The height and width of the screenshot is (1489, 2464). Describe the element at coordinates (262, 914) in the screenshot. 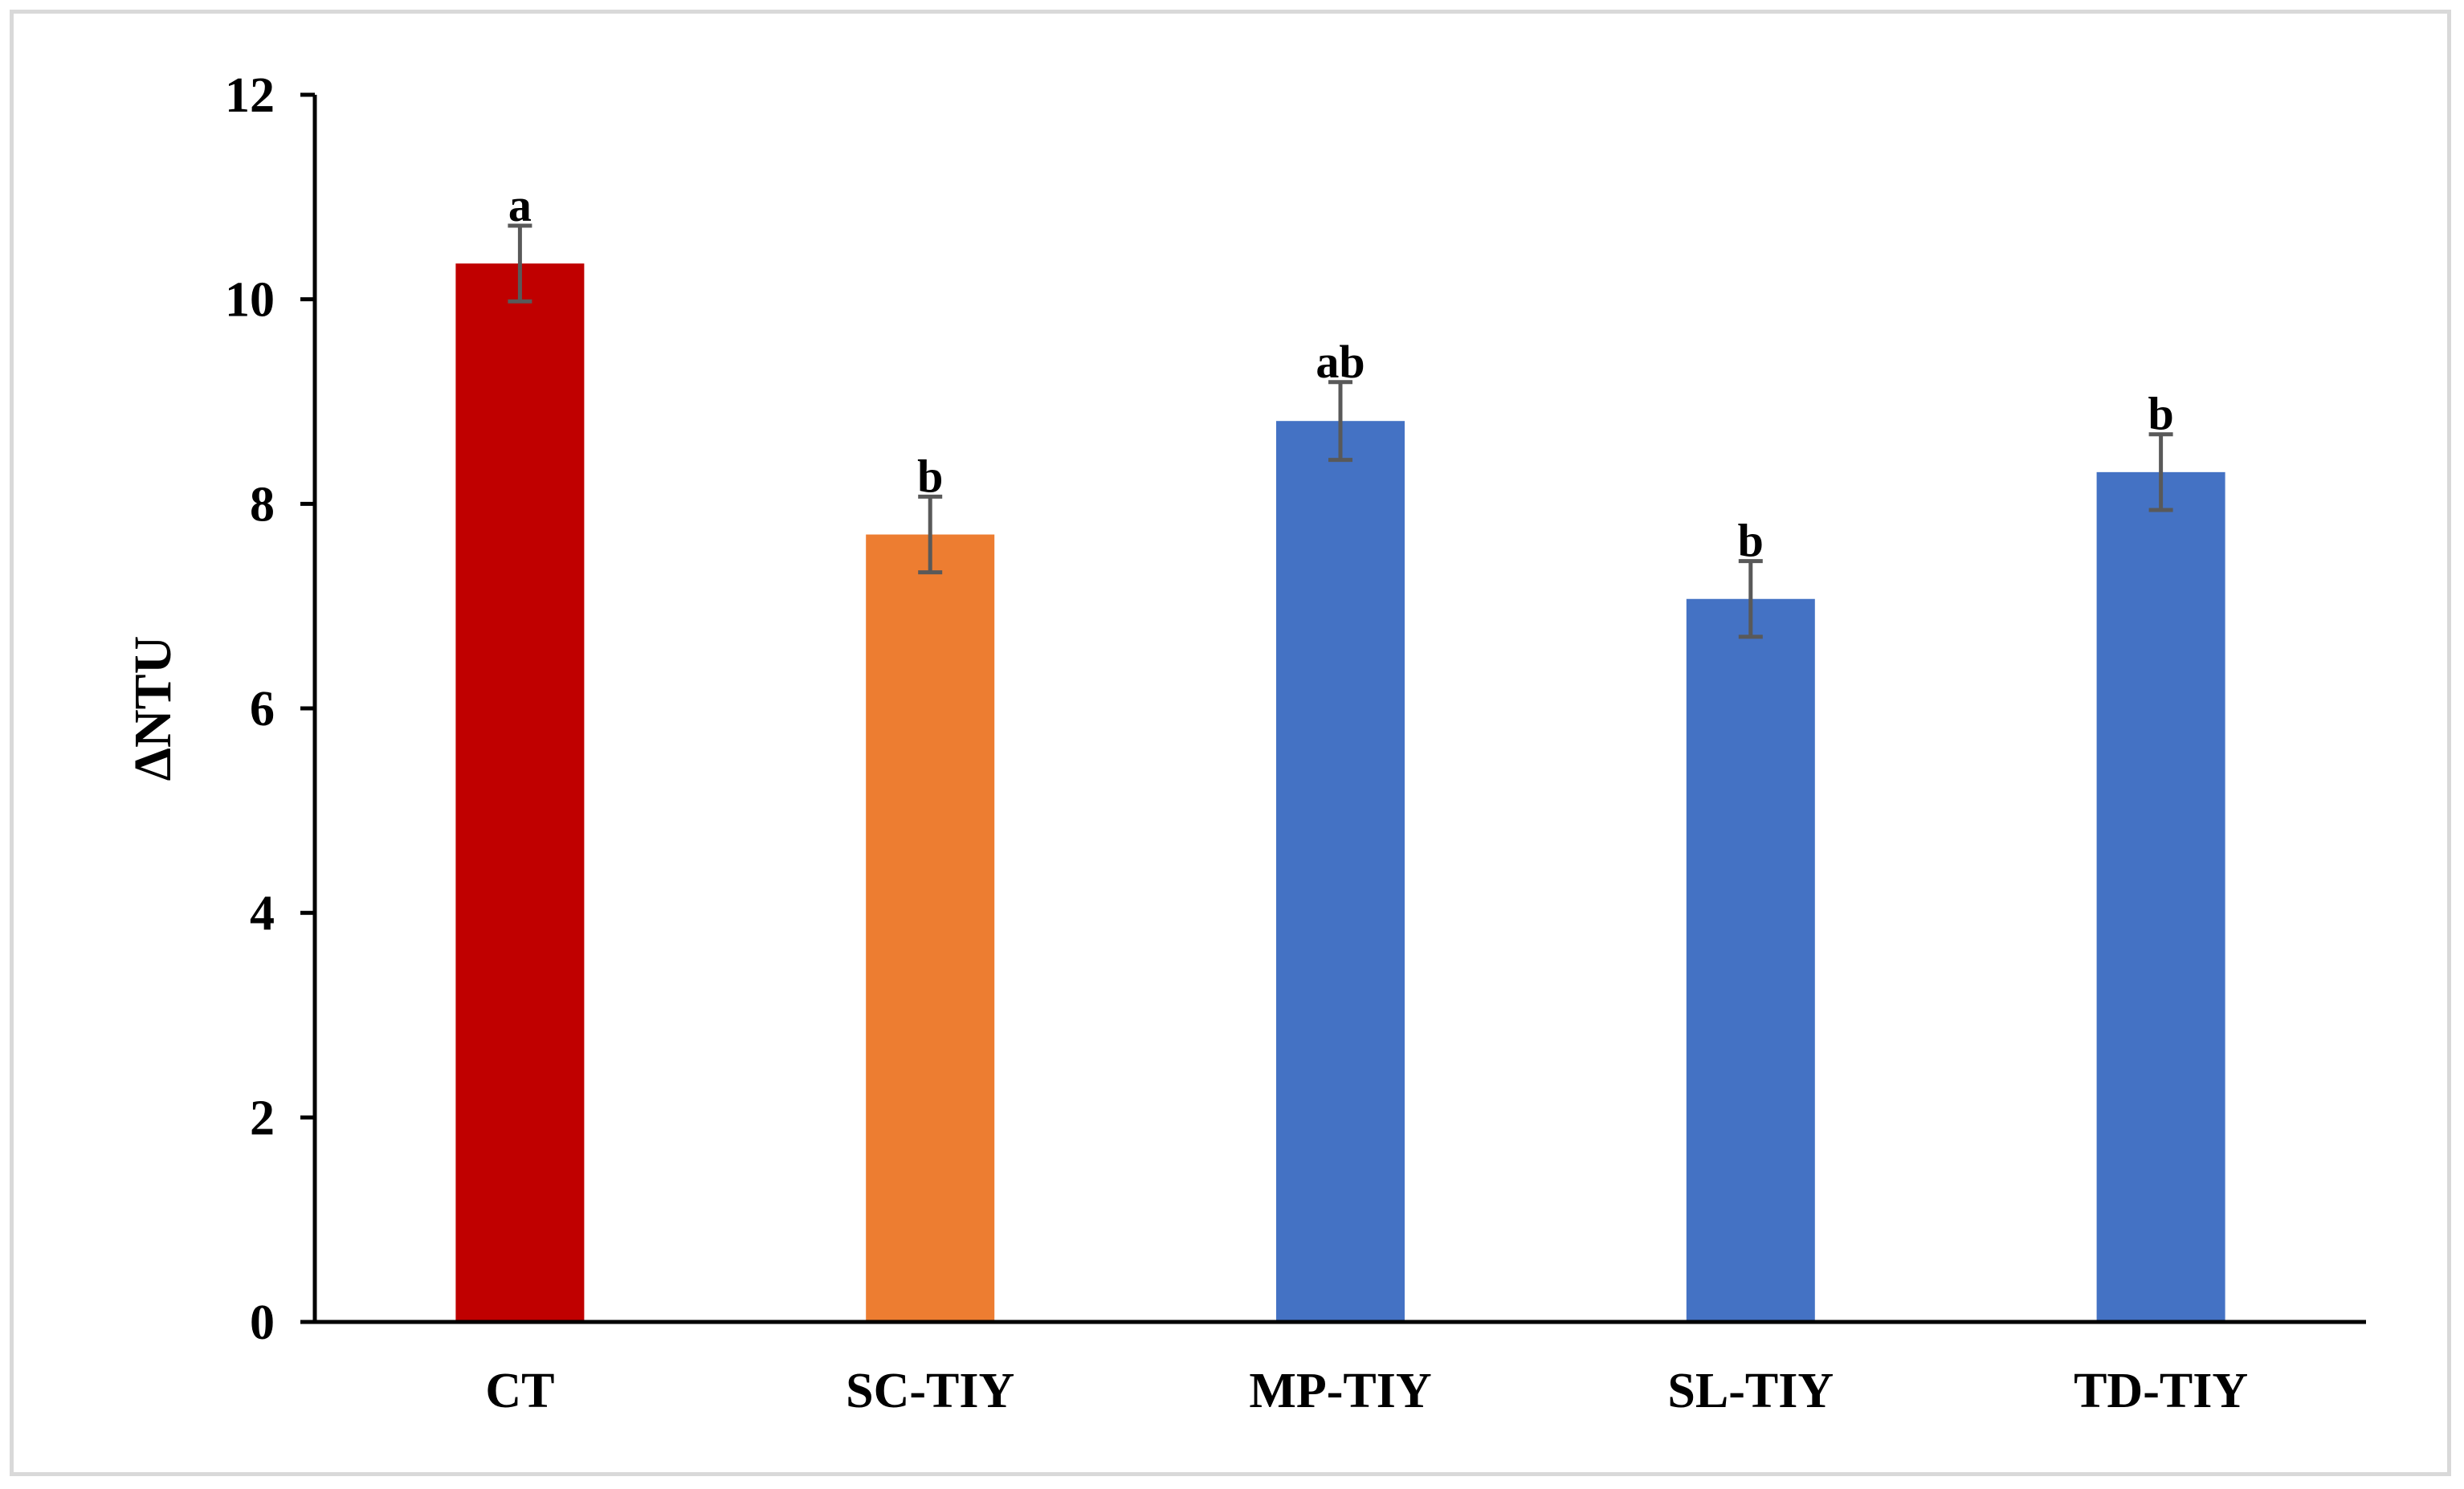

I see `y-tick-label: 4` at that location.